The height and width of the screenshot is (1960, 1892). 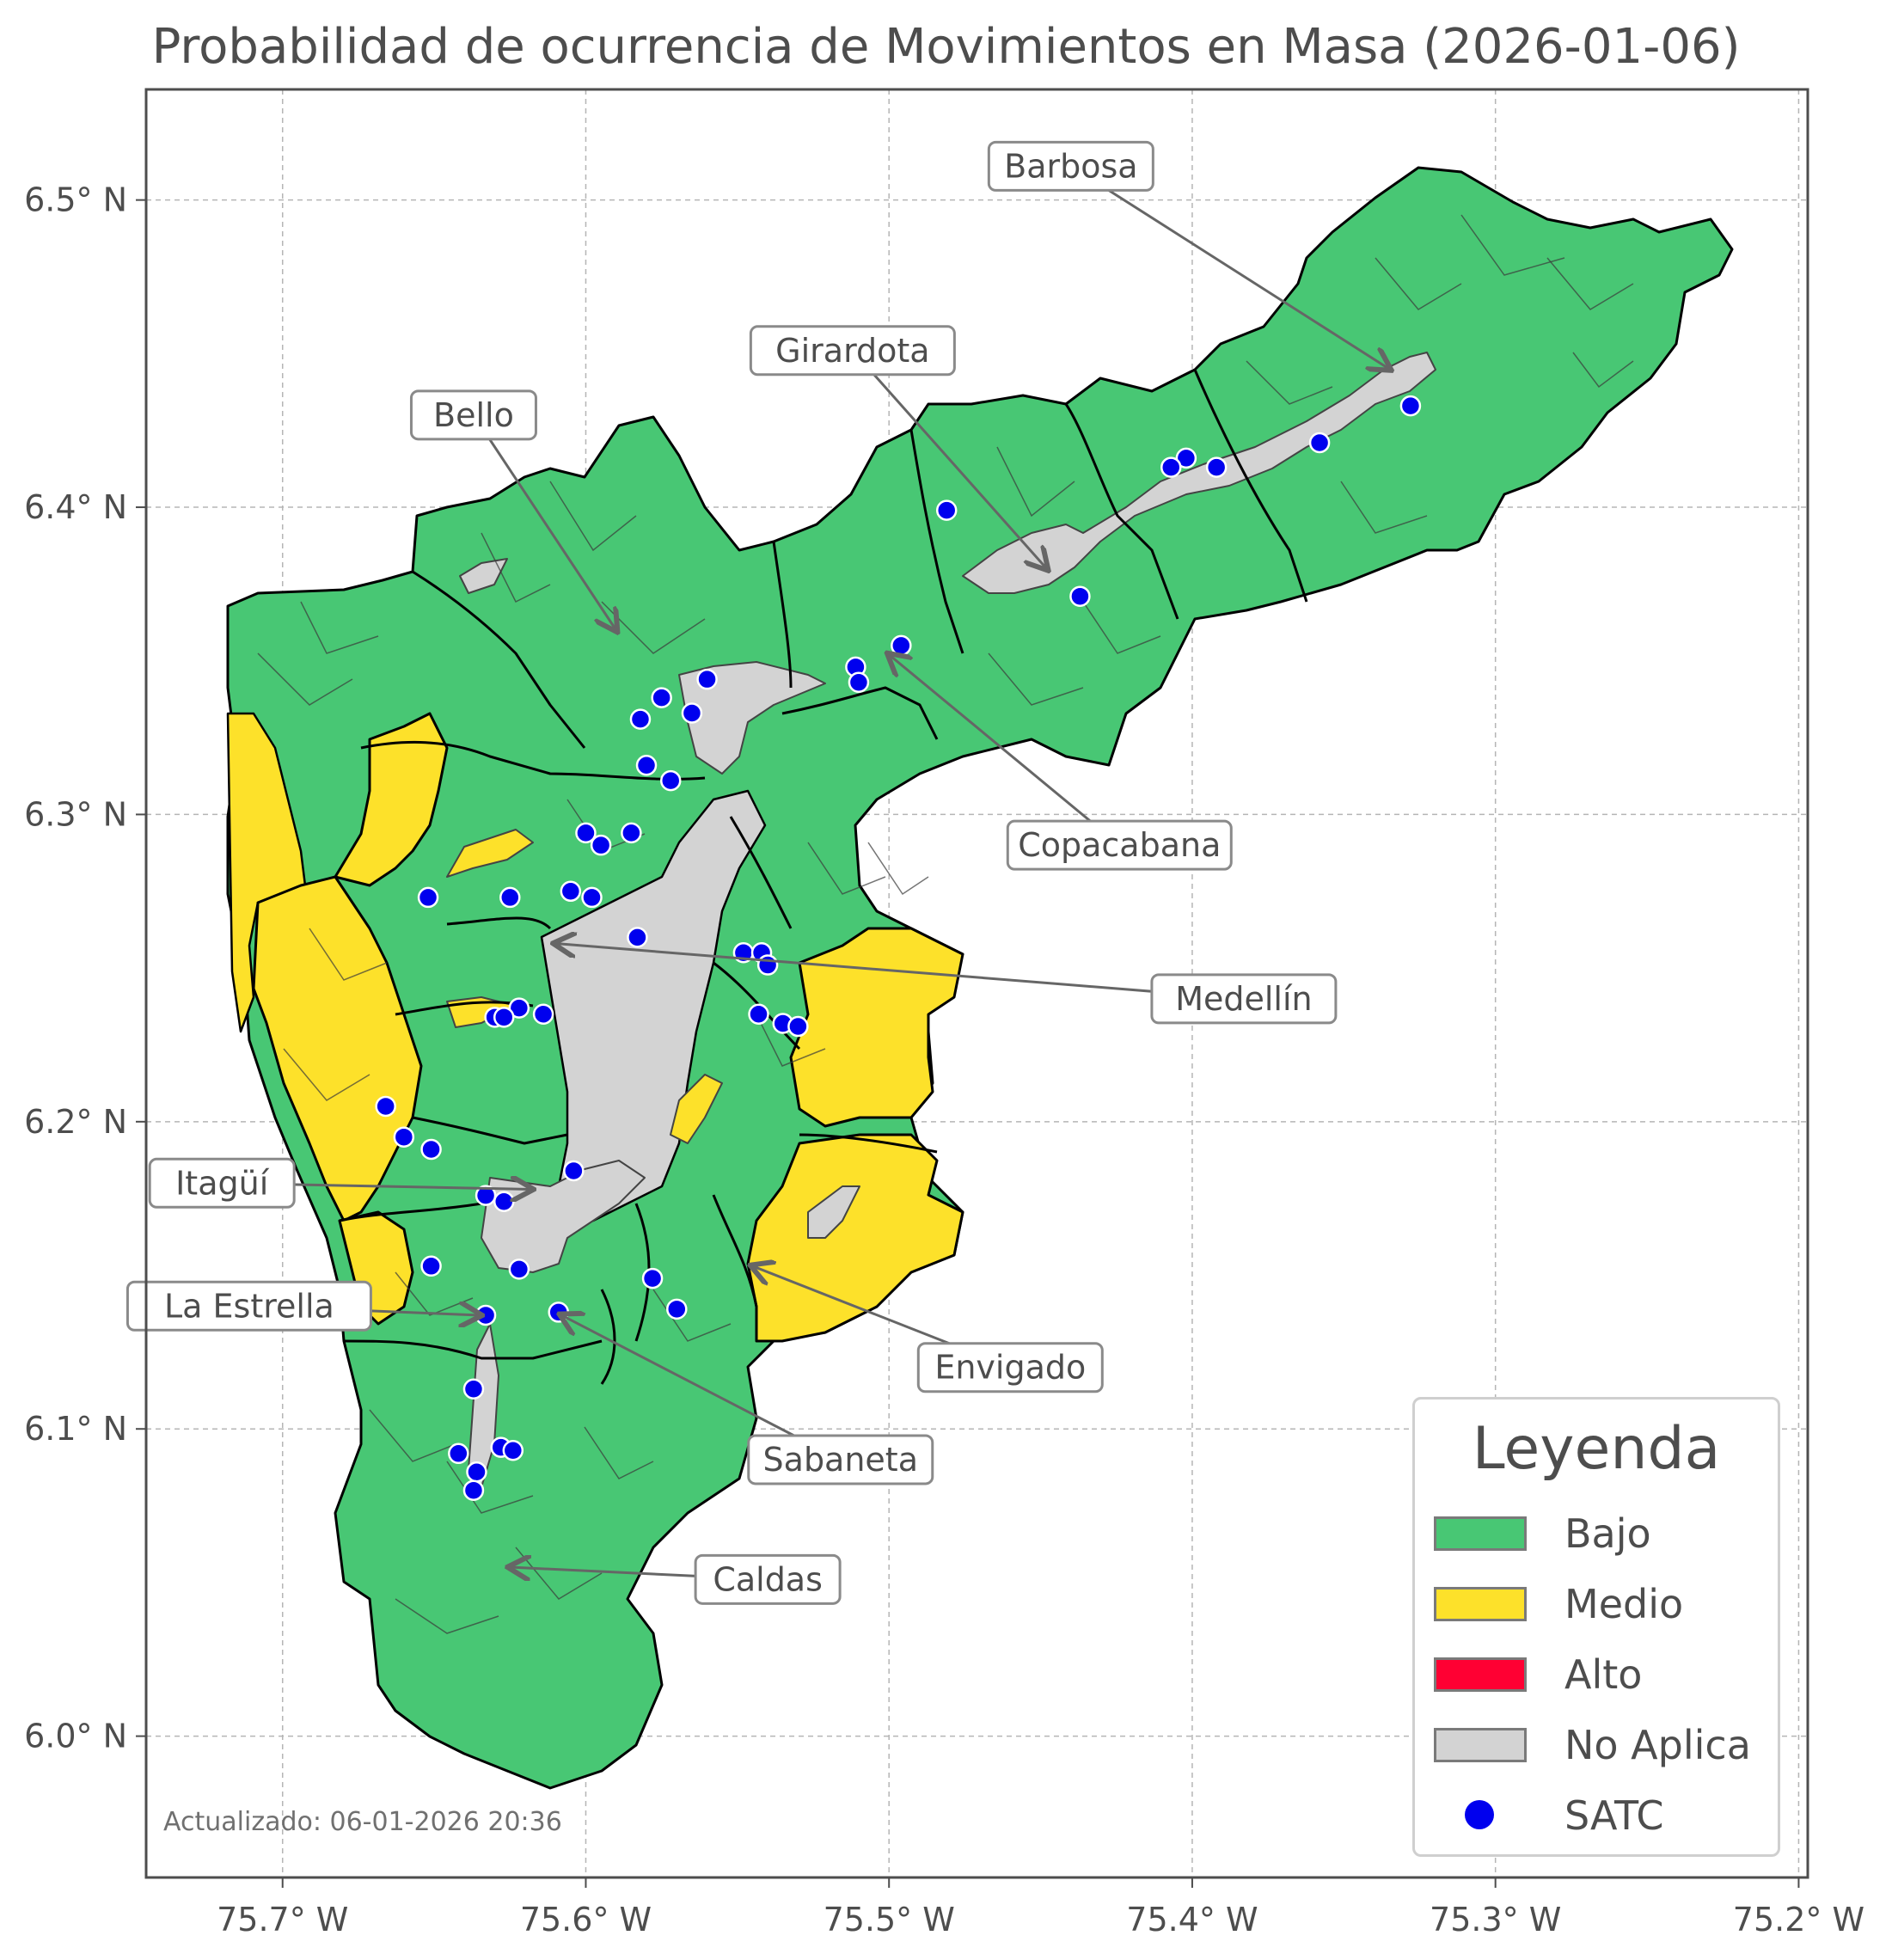 I want to click on legend-label: Medio, so click(x=1624, y=1604).